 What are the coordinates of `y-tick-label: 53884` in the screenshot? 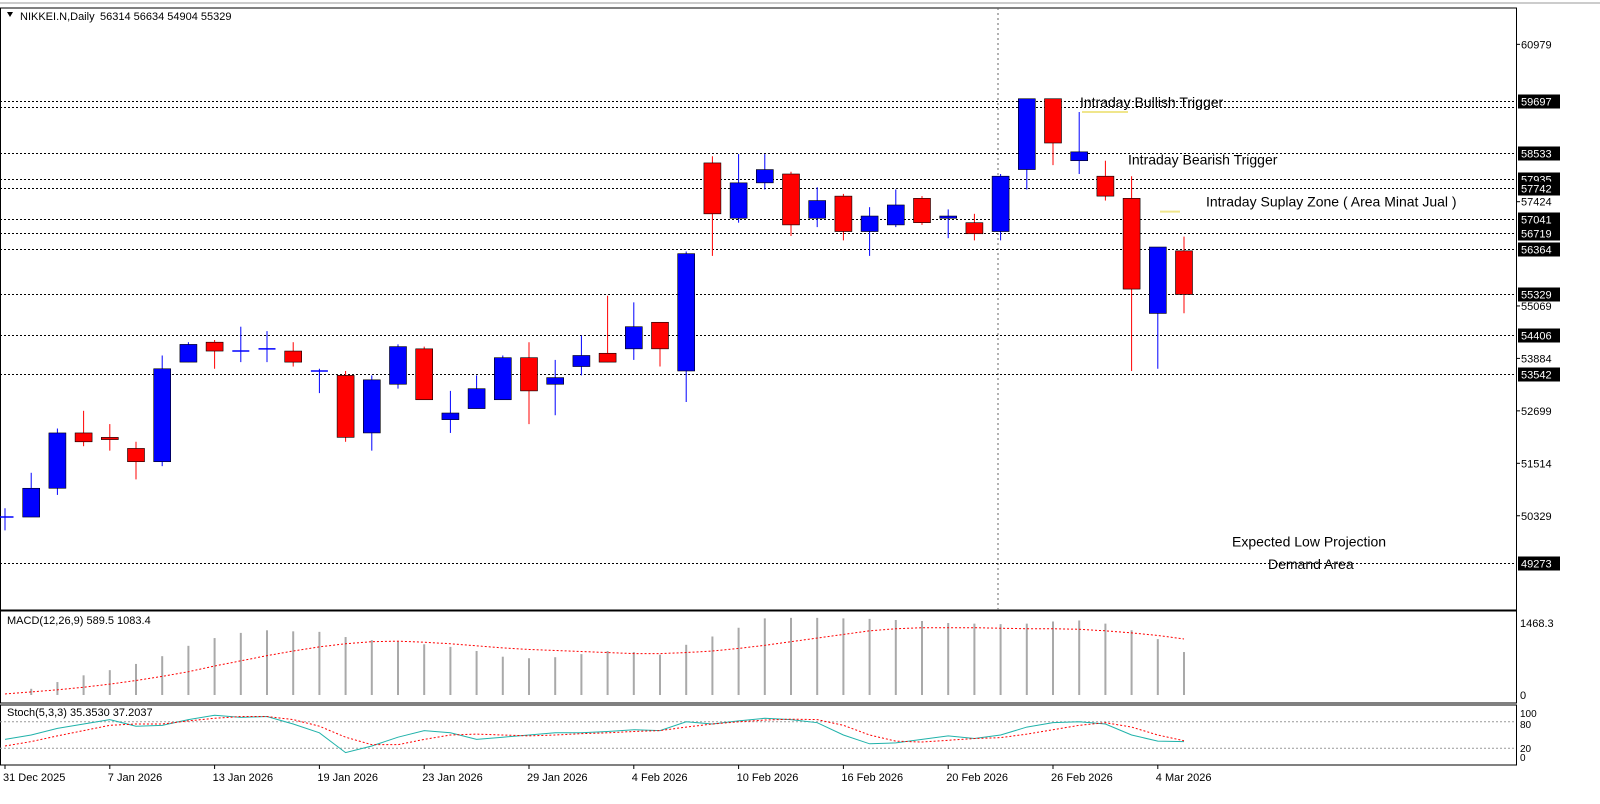 It's located at (1536, 359).